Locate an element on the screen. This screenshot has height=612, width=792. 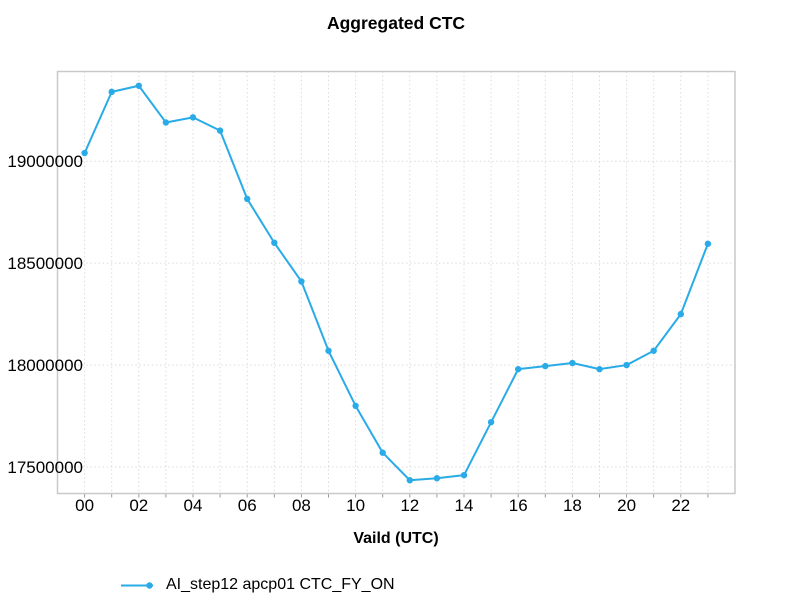
svg-text: 12 is located at coordinates (409, 505).